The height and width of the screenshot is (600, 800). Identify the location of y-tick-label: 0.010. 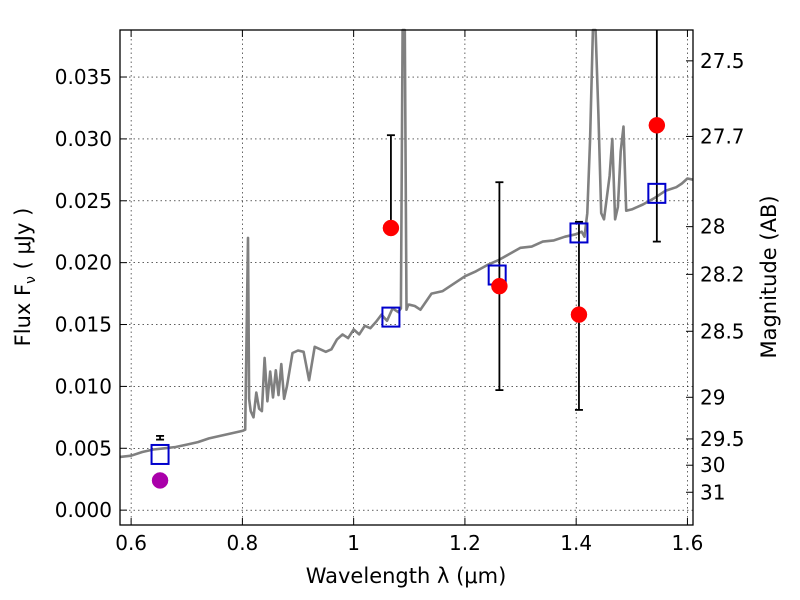
(83, 386).